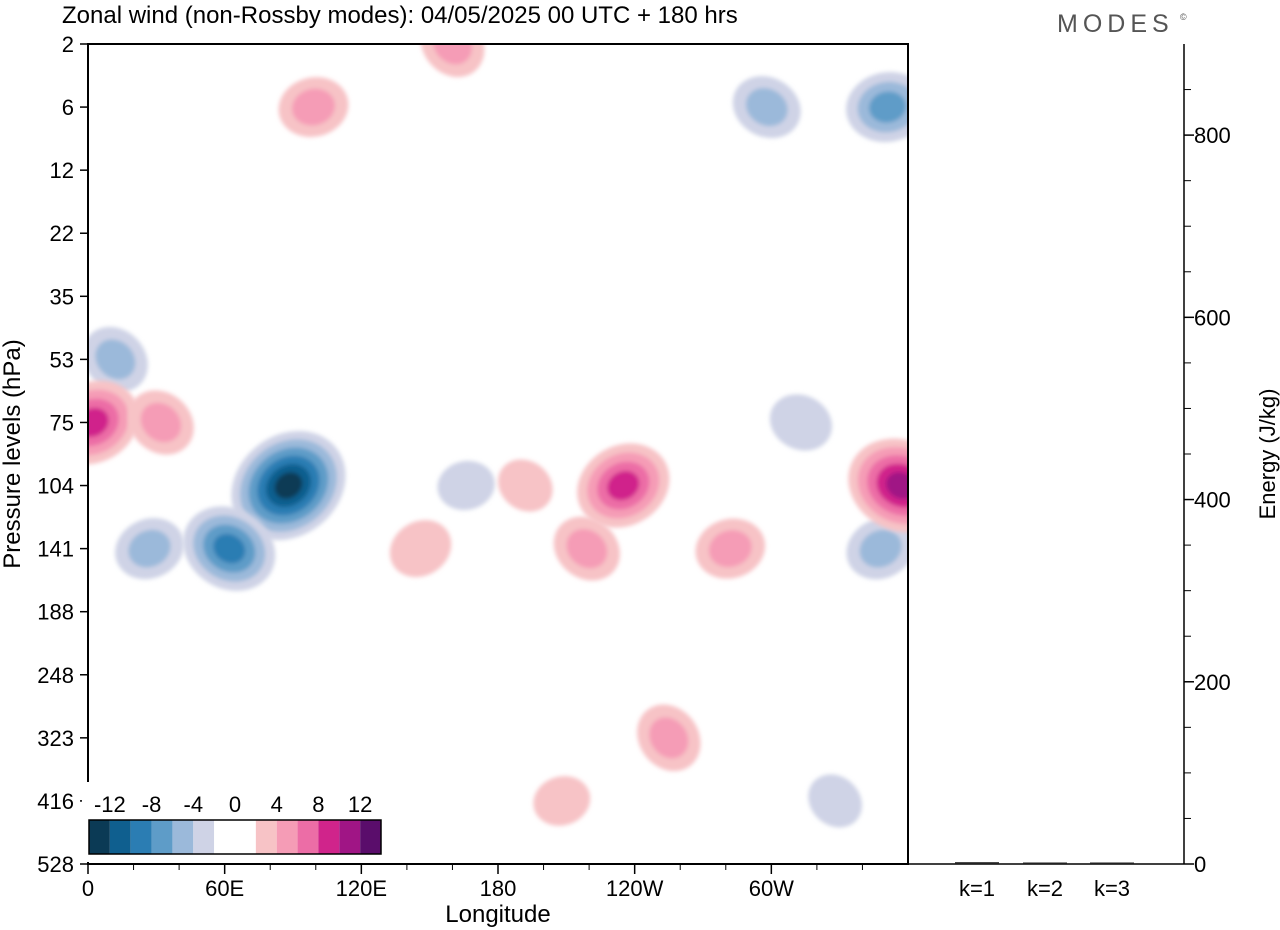 The height and width of the screenshot is (930, 1280). I want to click on colorbar-label: 8, so click(318, 804).